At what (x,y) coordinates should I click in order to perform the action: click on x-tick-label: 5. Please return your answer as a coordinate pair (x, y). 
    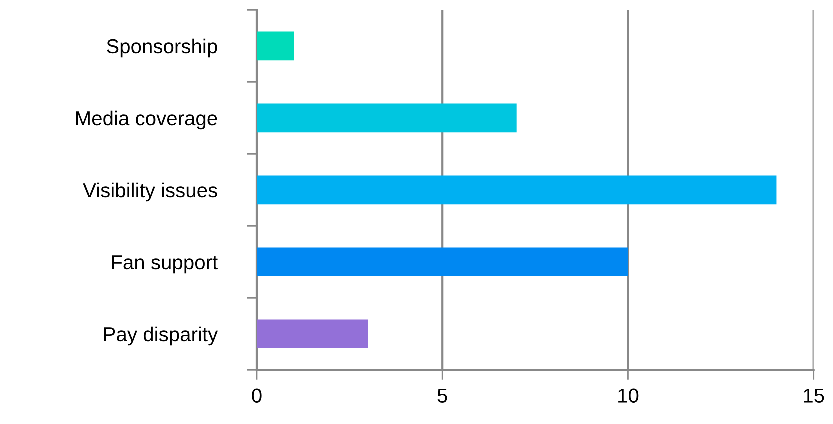
    Looking at the image, I should click on (443, 395).